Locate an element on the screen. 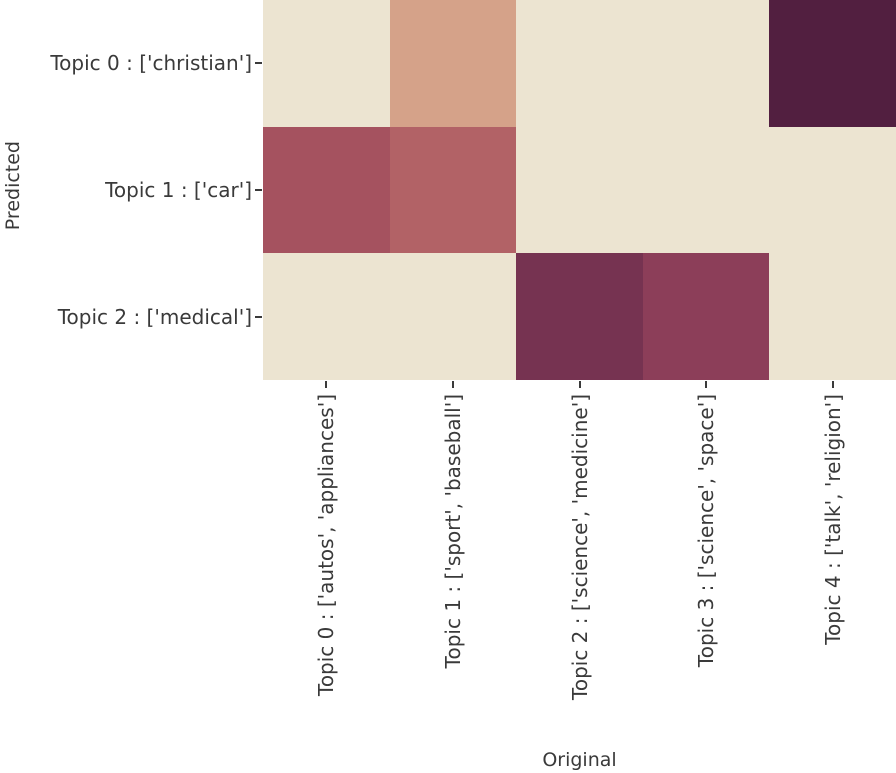  x-axis-title: Original is located at coordinates (579, 760).